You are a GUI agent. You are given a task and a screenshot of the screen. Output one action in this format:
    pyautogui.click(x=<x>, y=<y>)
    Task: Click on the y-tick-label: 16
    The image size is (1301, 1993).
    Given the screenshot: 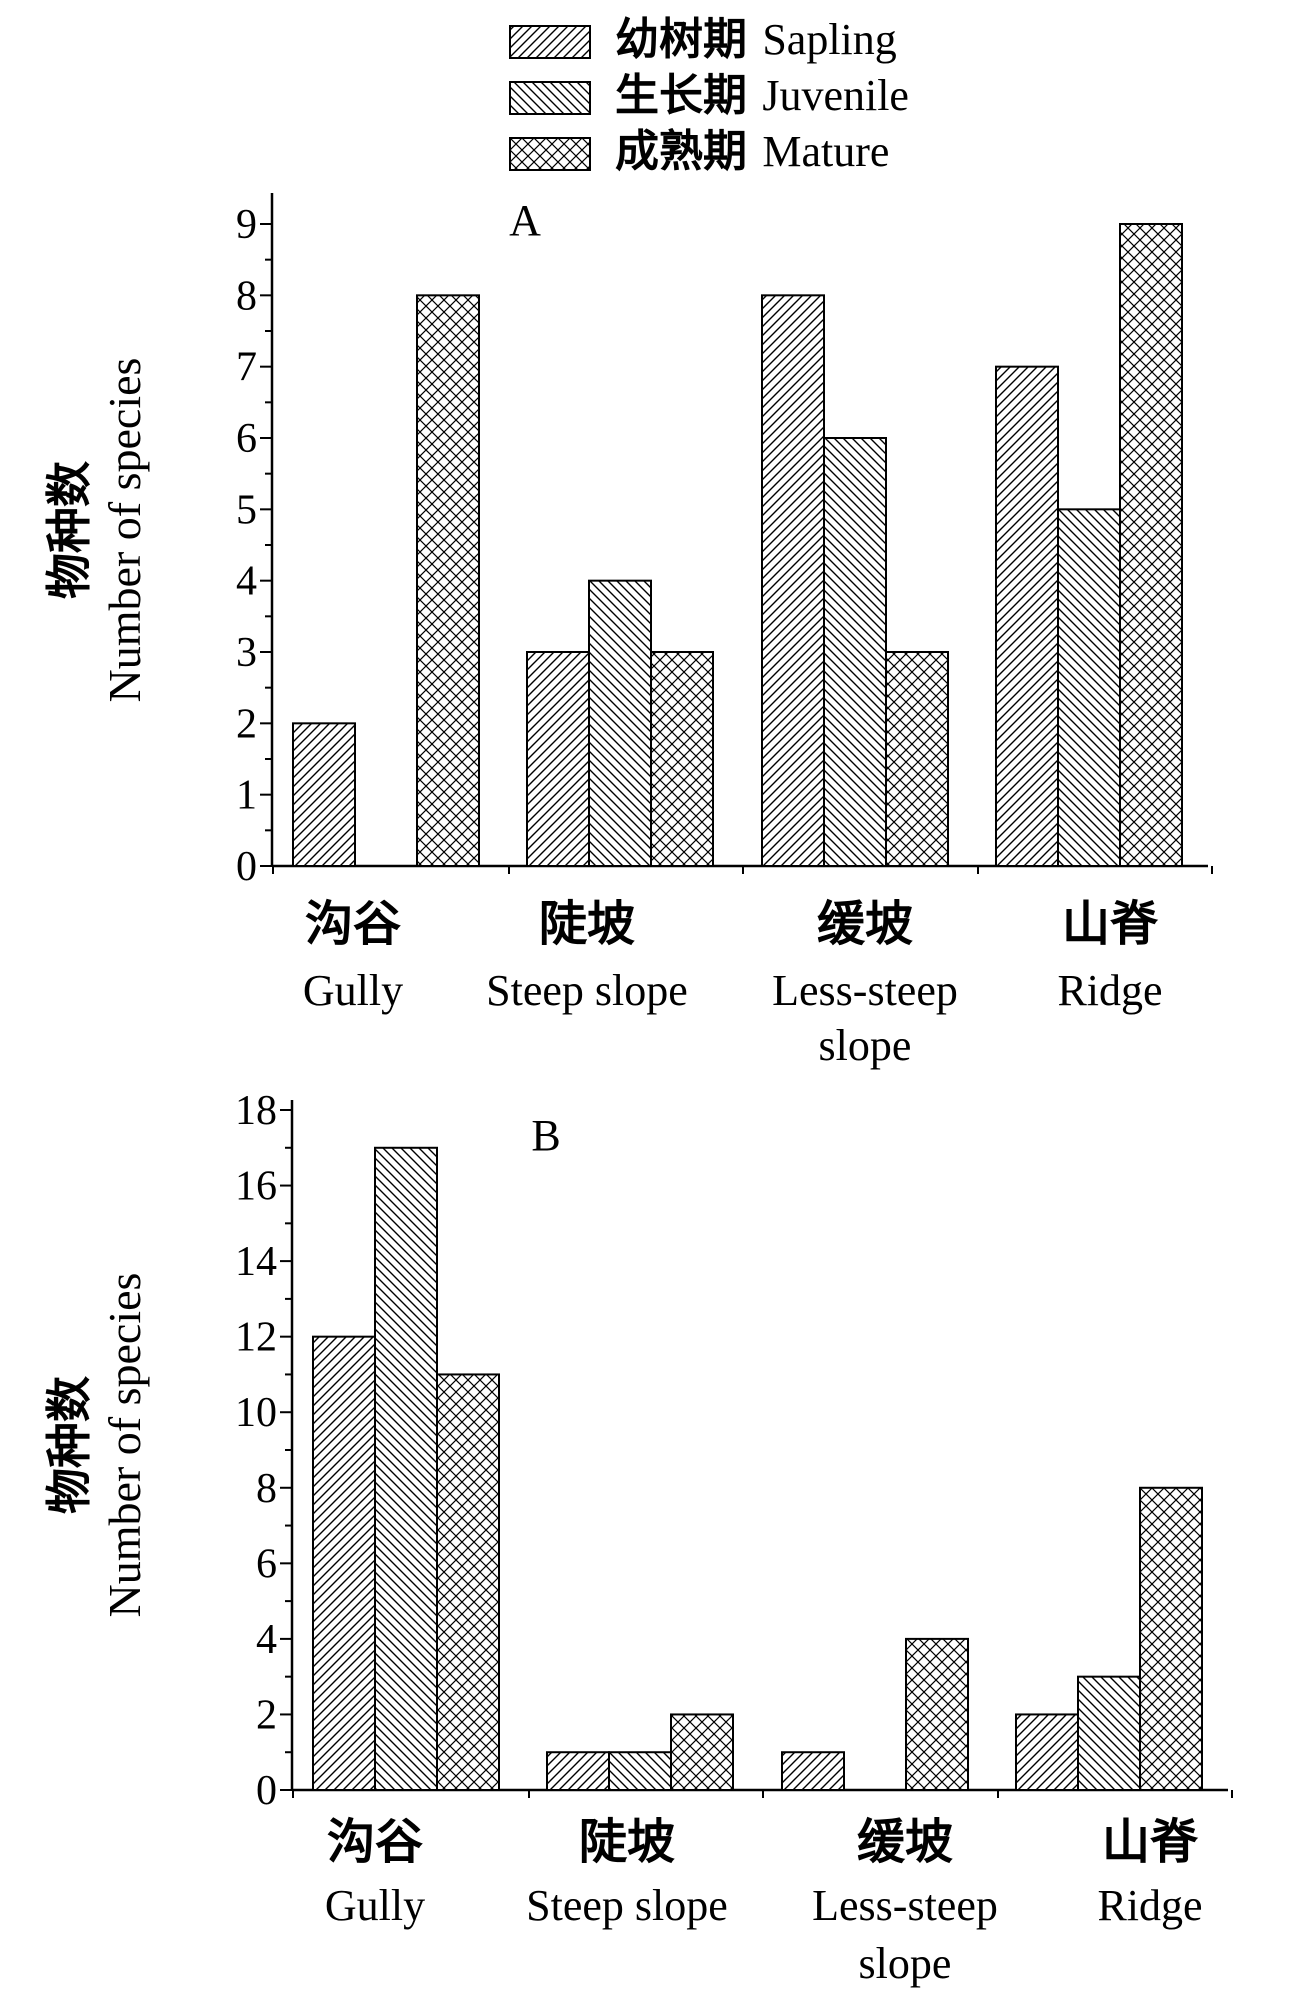 What is the action you would take?
    pyautogui.click(x=256, y=1187)
    